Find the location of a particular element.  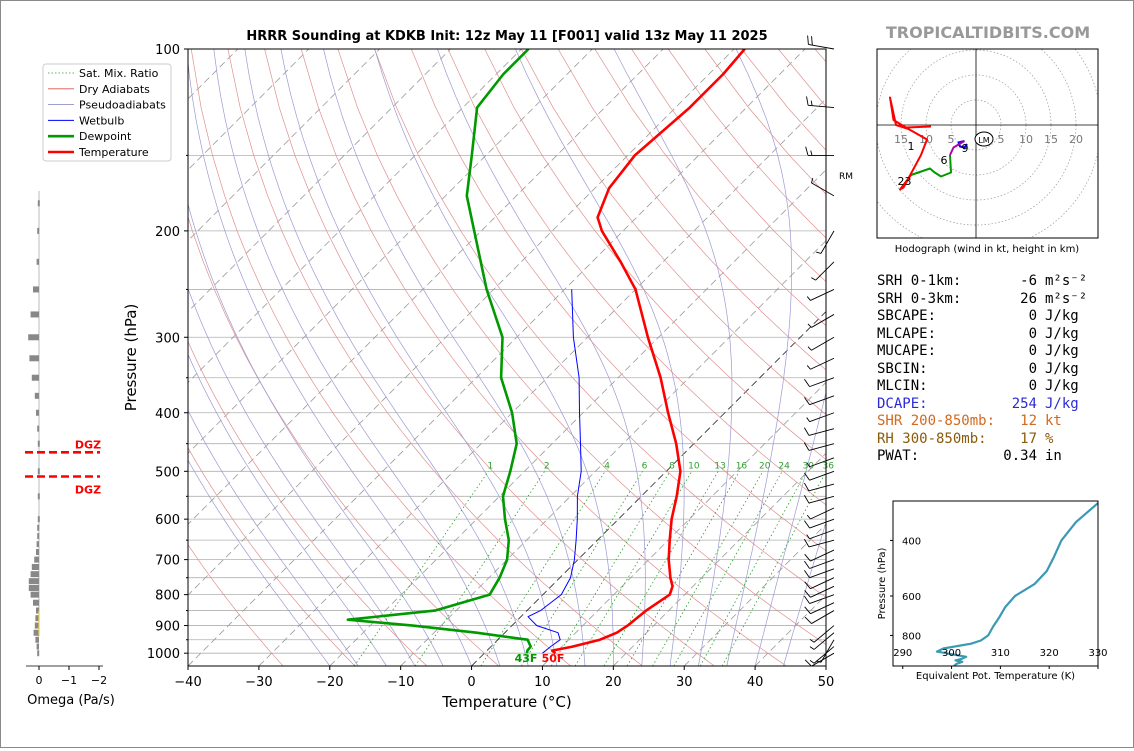

profile-temperature is located at coordinates (648, 352).